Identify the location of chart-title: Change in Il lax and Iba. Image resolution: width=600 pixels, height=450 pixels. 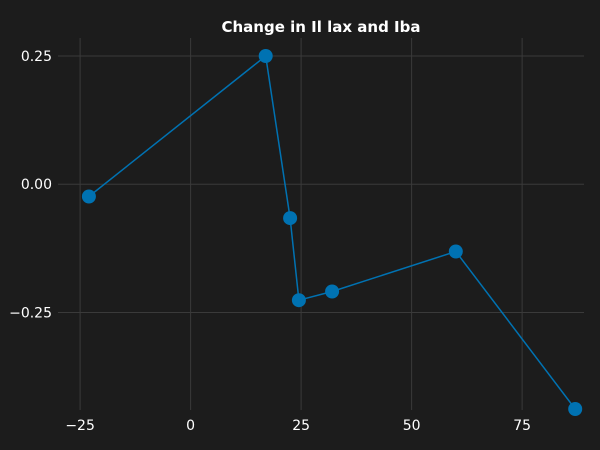
(321, 27).